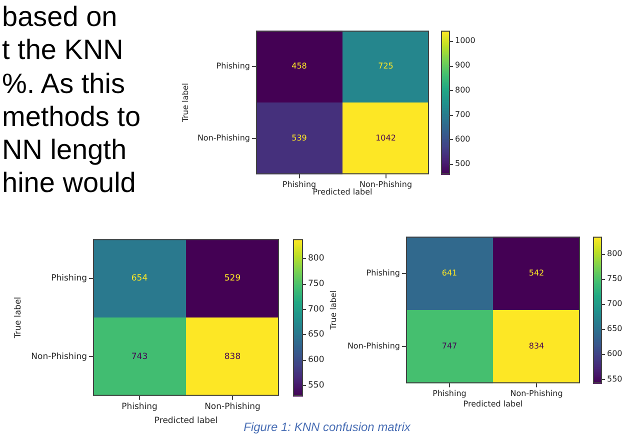 The width and height of the screenshot is (624, 440). I want to click on data-label: 654, so click(139, 279).